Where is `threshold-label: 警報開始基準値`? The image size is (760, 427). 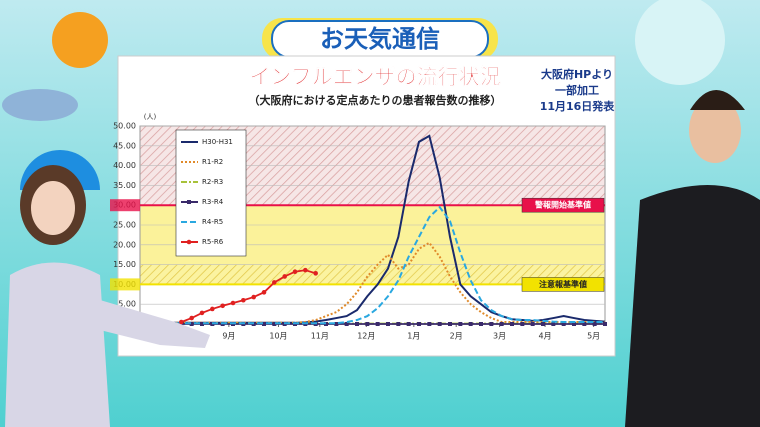 threshold-label: 警報開始基準値 is located at coordinates (562, 205).